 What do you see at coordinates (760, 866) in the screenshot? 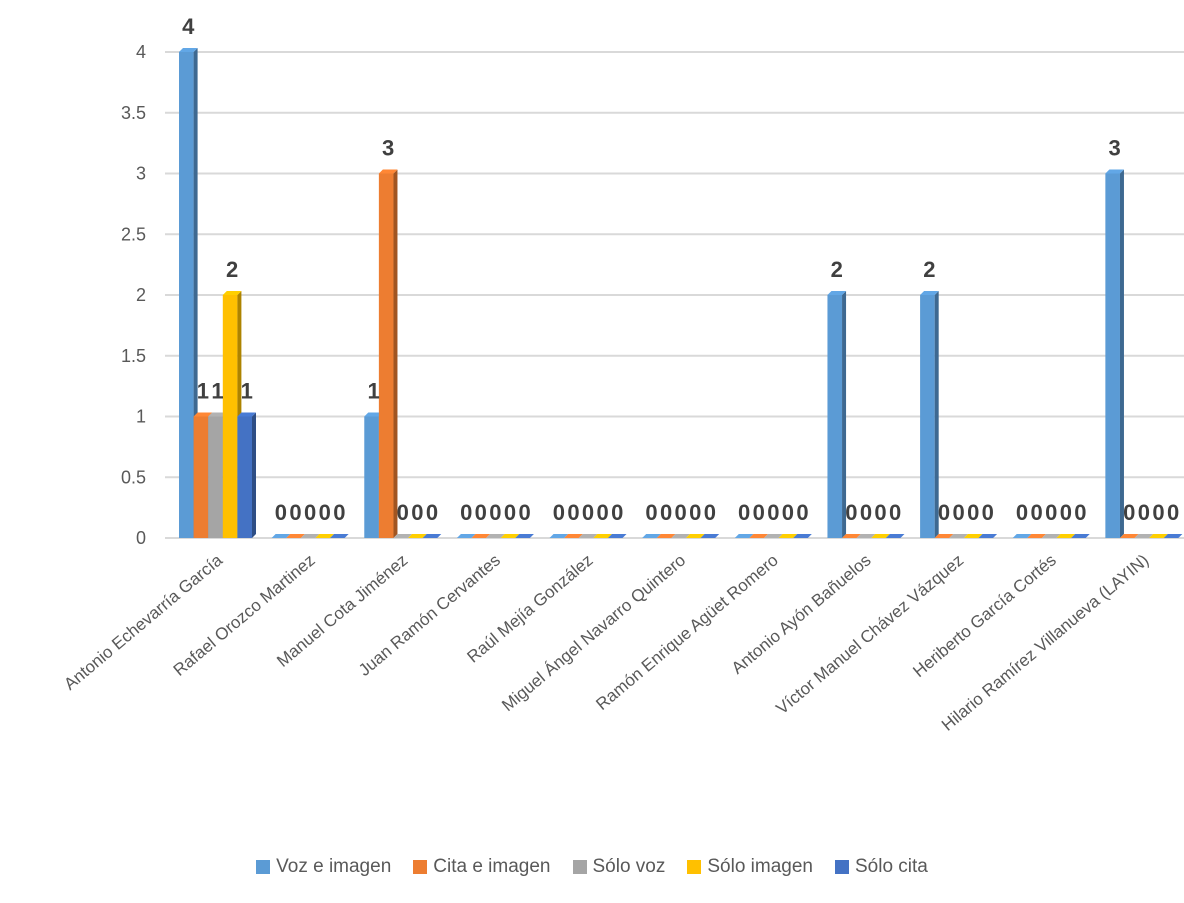
I see `legend-label: Sólo imagen` at bounding box center [760, 866].